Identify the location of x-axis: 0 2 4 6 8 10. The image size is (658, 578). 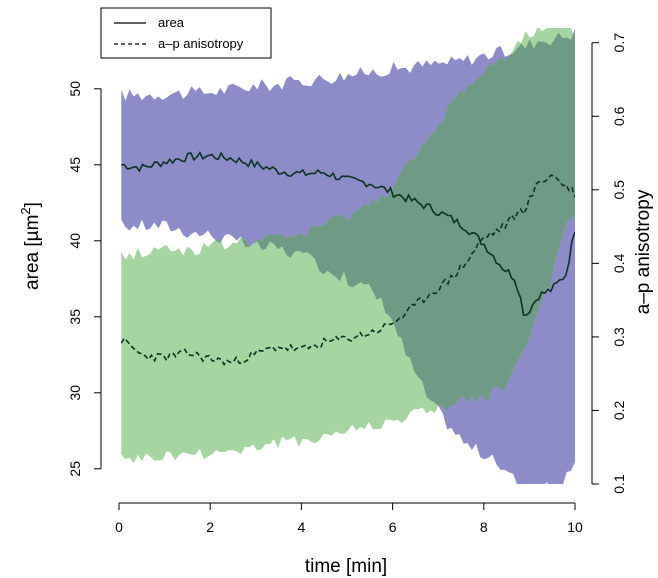
(349, 518).